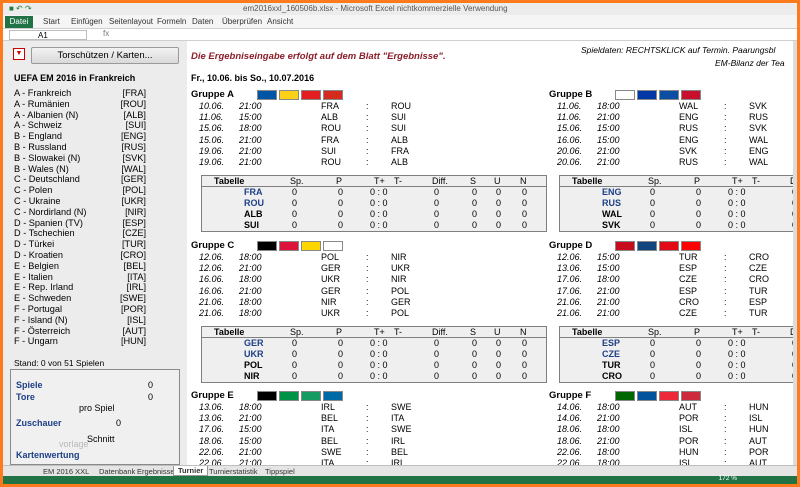 This screenshot has height=487, width=800. I want to click on tab-view: Ansicht, so click(280, 21).